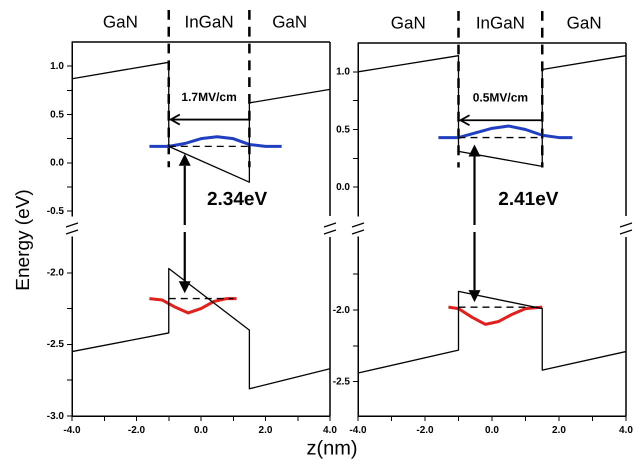 This screenshot has width=641, height=463. I want to click on annotation: 1.7MV/cm, so click(209, 97).